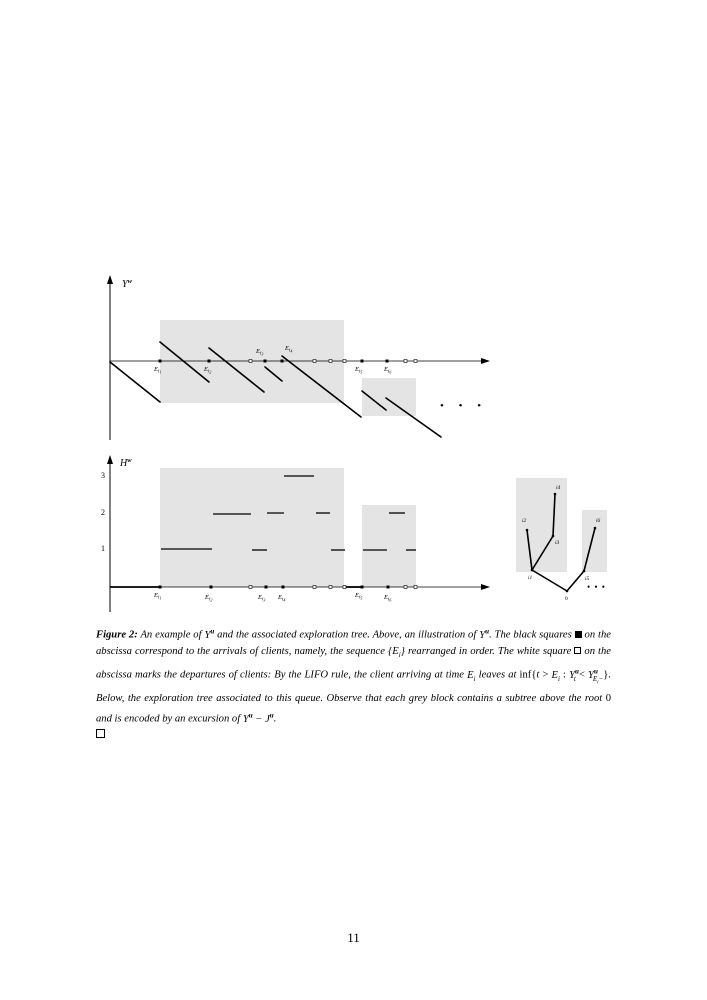 The width and height of the screenshot is (707, 1000). Describe the element at coordinates (578, 650) in the screenshot. I see `white-square-icon` at that location.